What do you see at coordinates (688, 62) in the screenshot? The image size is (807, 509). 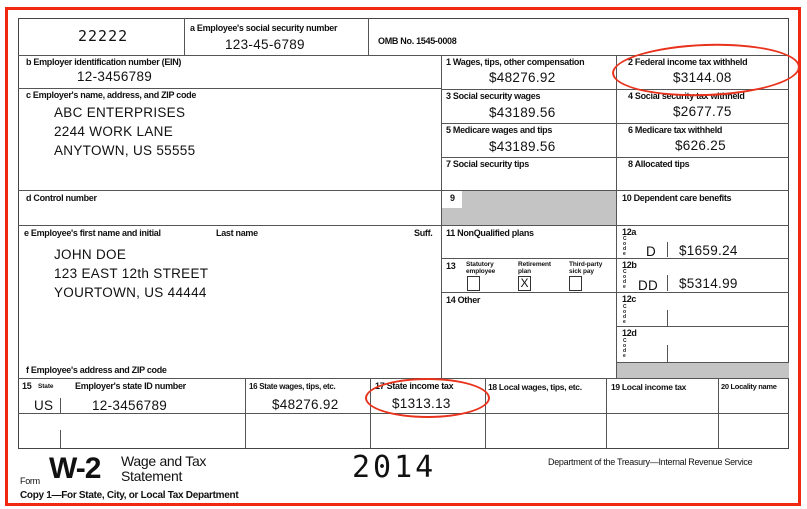 I see `box-2-label: 2 Federal income tax withheld` at bounding box center [688, 62].